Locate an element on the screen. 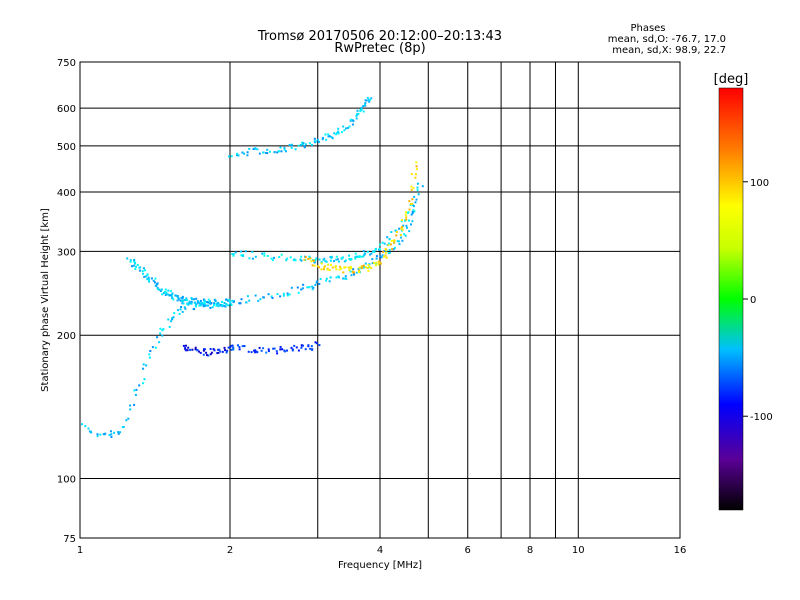  x-tick-label: 4 is located at coordinates (380, 550).